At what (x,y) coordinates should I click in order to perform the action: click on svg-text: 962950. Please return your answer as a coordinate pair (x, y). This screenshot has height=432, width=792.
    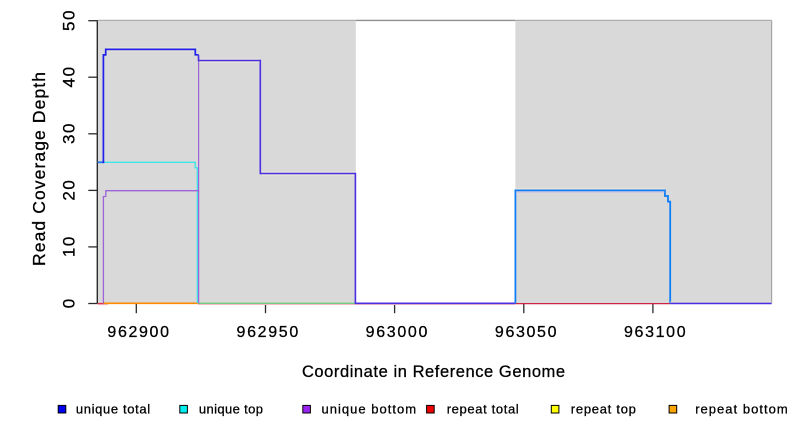
    Looking at the image, I should click on (268, 332).